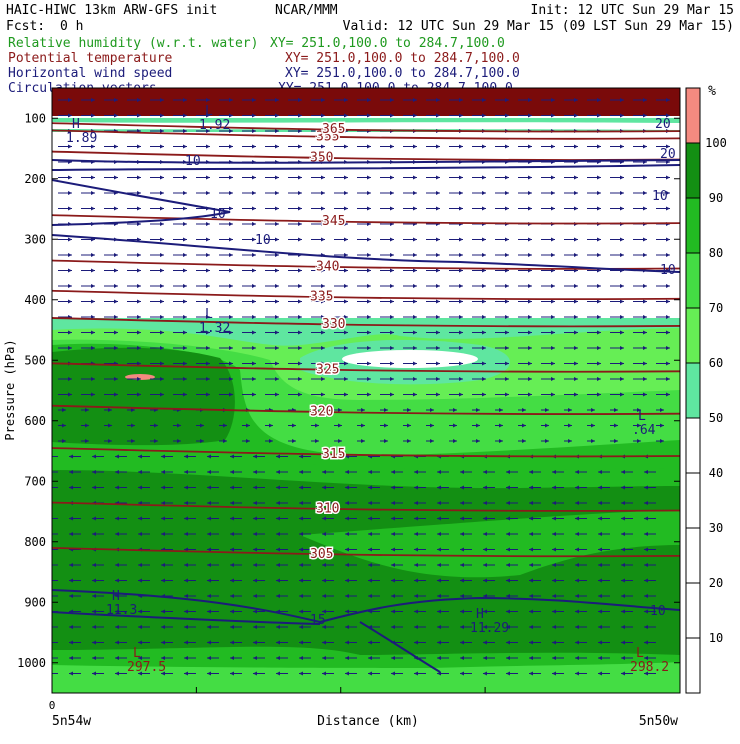 The image size is (740, 744). What do you see at coordinates (663, 124) in the screenshot?
I see `wind-speed-label: 20` at bounding box center [663, 124].